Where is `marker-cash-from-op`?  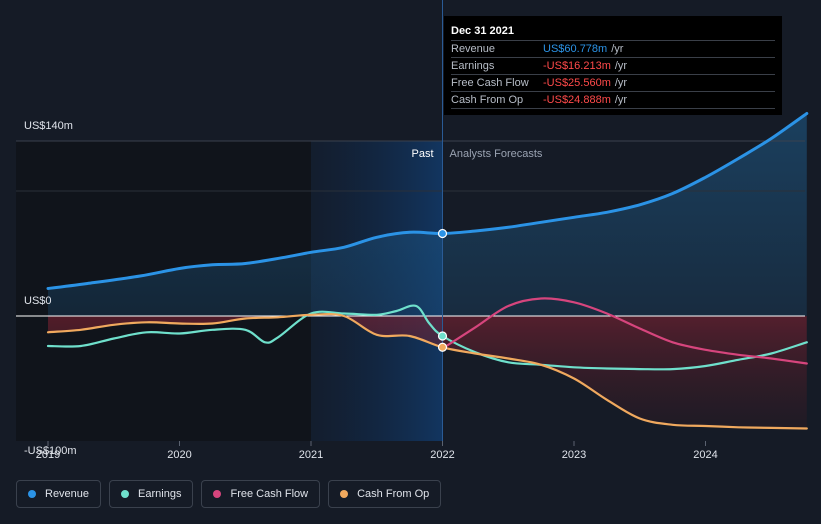 marker-cash-from-op is located at coordinates (442, 347).